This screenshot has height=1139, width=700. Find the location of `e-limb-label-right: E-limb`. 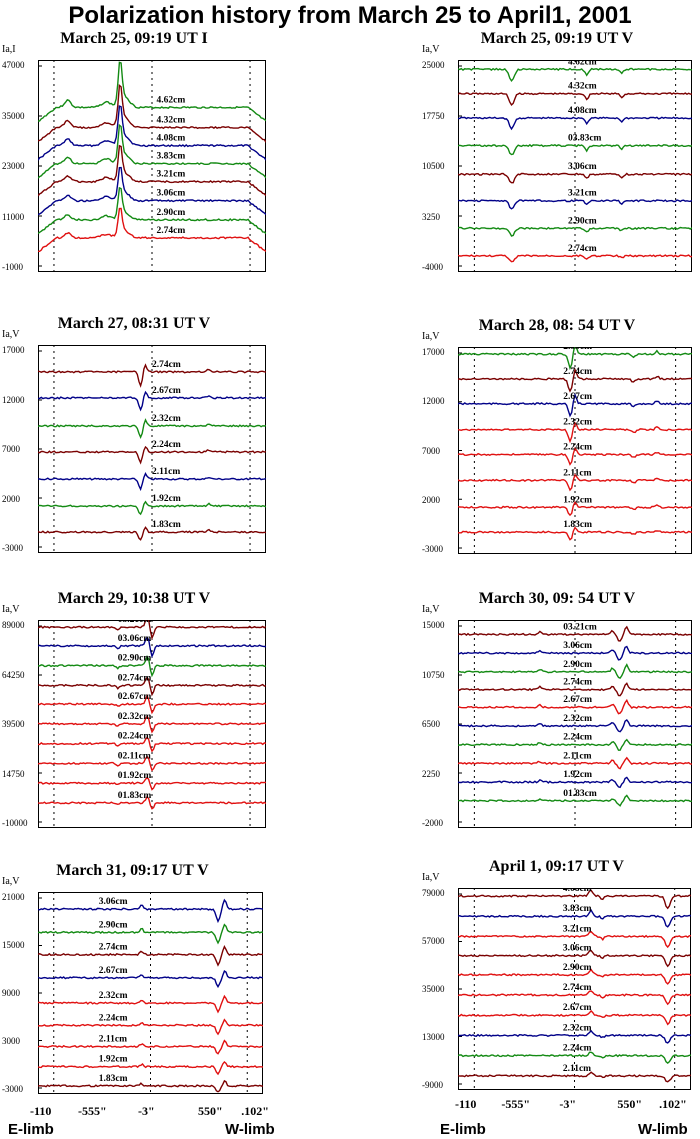

e-limb-label-right: E-limb is located at coordinates (463, 1129).